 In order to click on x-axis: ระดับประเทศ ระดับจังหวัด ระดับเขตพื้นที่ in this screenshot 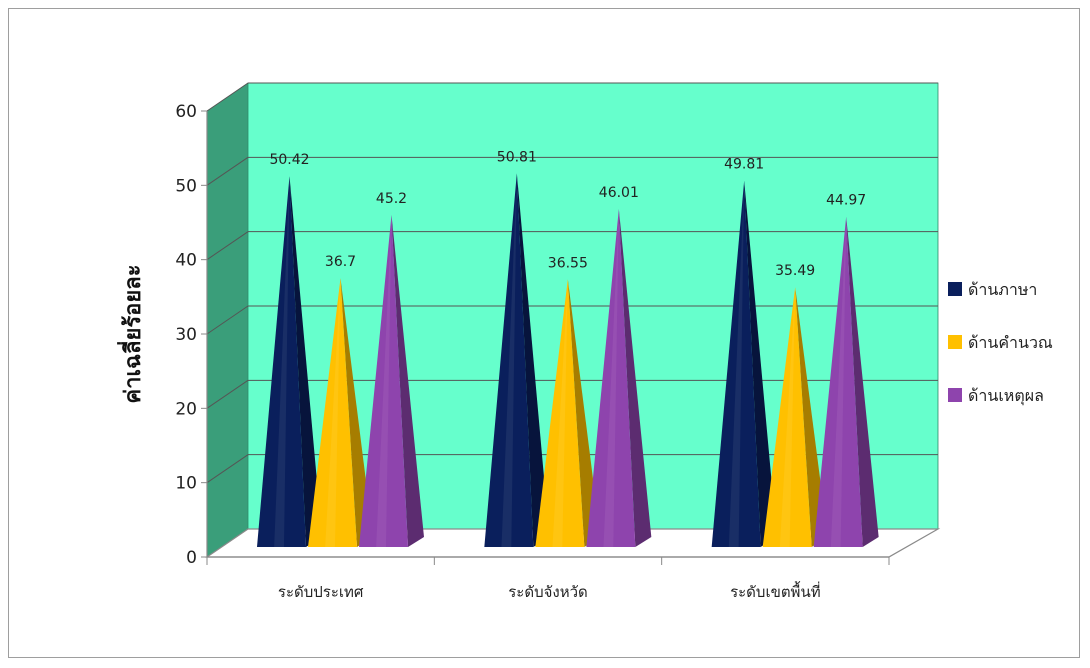, I will do `click(548, 578)`.